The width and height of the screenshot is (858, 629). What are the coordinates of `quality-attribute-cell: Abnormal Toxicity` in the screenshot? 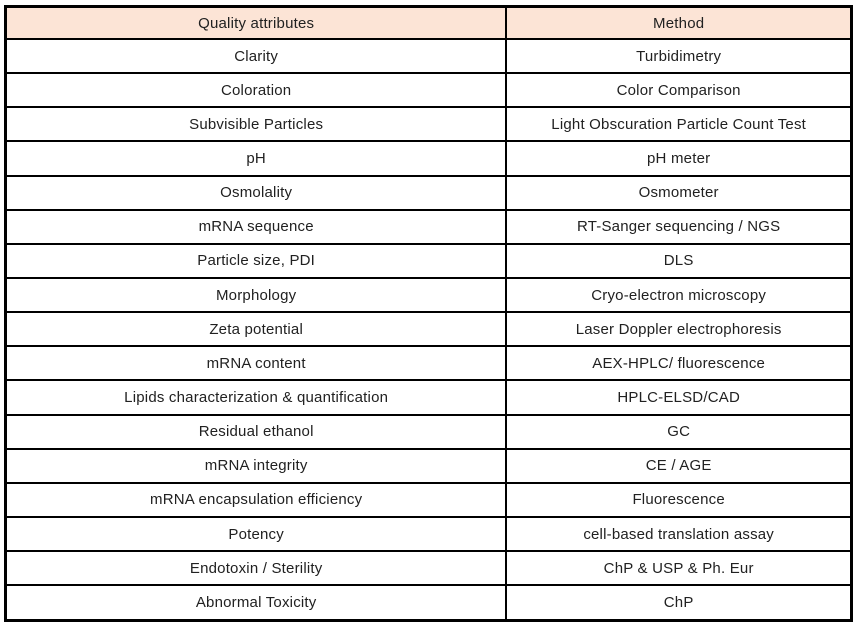 It's located at (256, 603).